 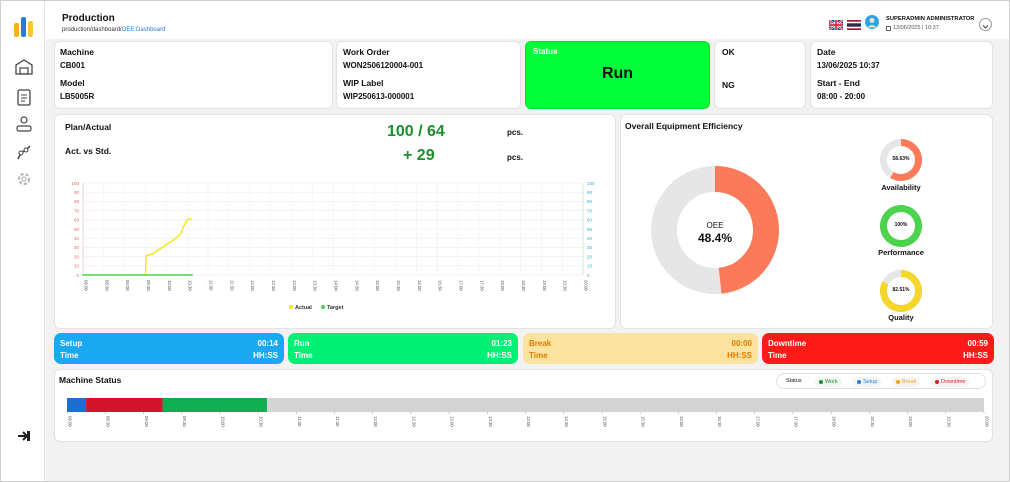 What do you see at coordinates (24, 152) in the screenshot?
I see `robot-arm-icon` at bounding box center [24, 152].